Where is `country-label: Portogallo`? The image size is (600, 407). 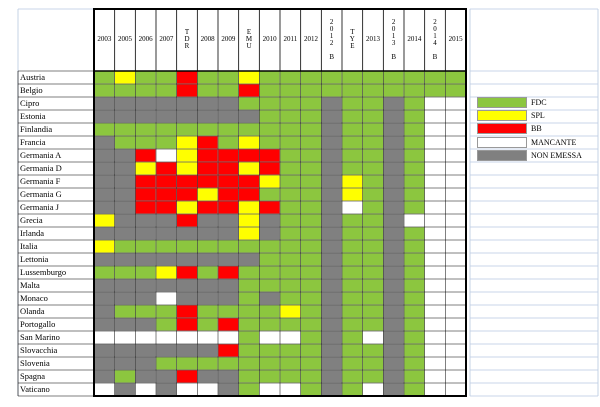 country-label: Portogallo is located at coordinates (38, 324).